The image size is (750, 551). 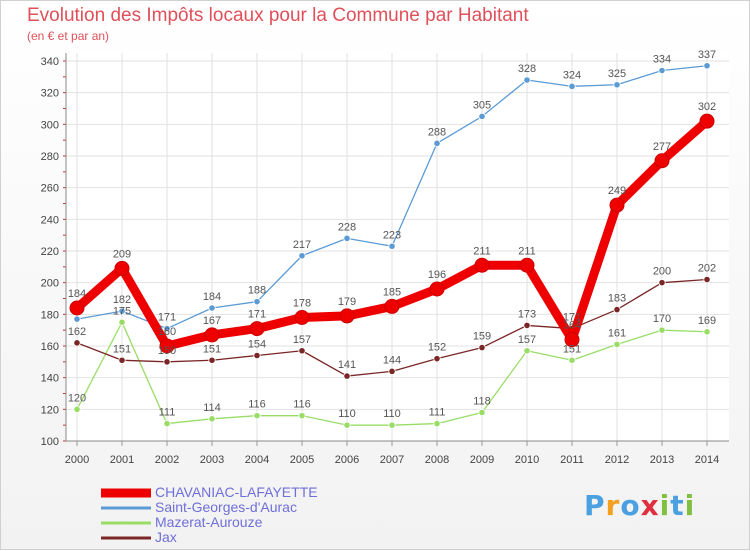 What do you see at coordinates (707, 55) in the screenshot?
I see `data-label: 337` at bounding box center [707, 55].